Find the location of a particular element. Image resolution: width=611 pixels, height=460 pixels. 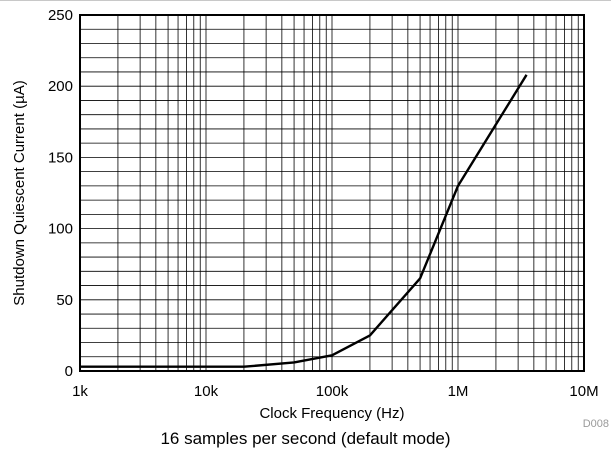

figure-id: D008 is located at coordinates (596, 424).